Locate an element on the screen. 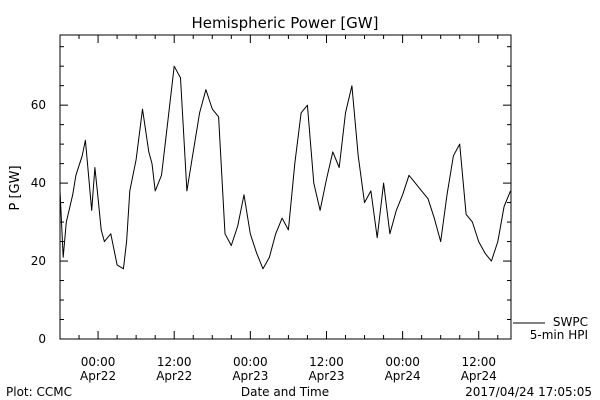 The height and width of the screenshot is (400, 600). y-tick-label: 40 is located at coordinates (38, 183).